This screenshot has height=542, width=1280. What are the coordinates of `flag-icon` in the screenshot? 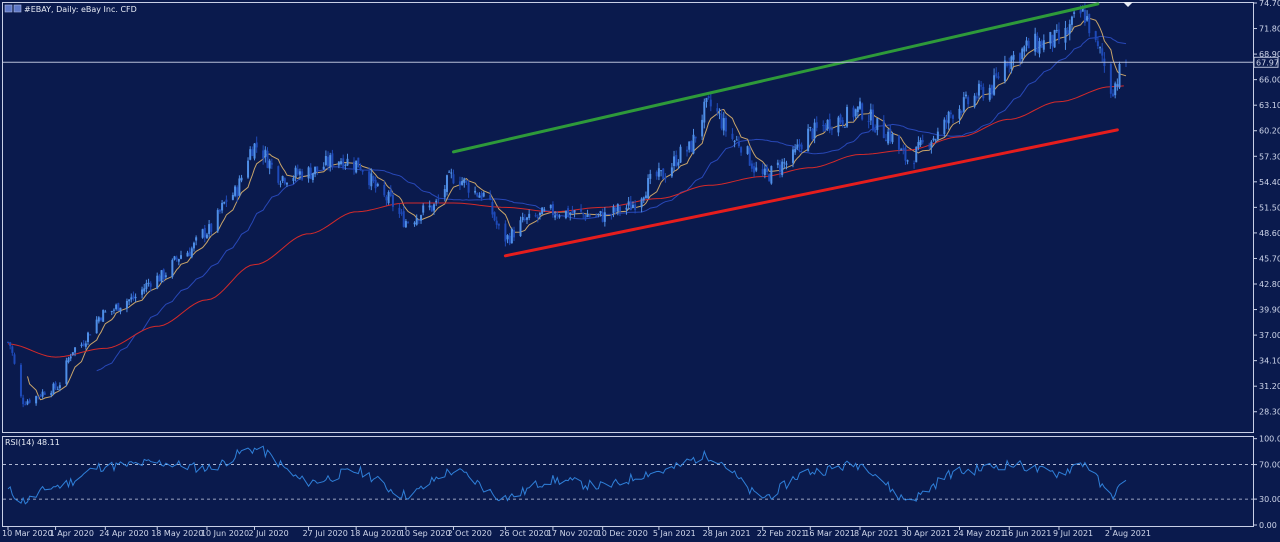 It's located at (17, 8).